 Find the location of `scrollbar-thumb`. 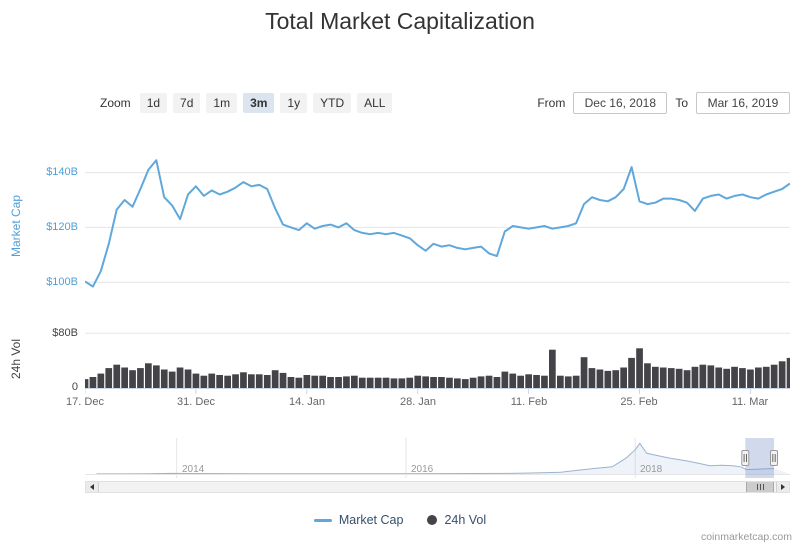

scrollbar-thumb is located at coordinates (760, 487).